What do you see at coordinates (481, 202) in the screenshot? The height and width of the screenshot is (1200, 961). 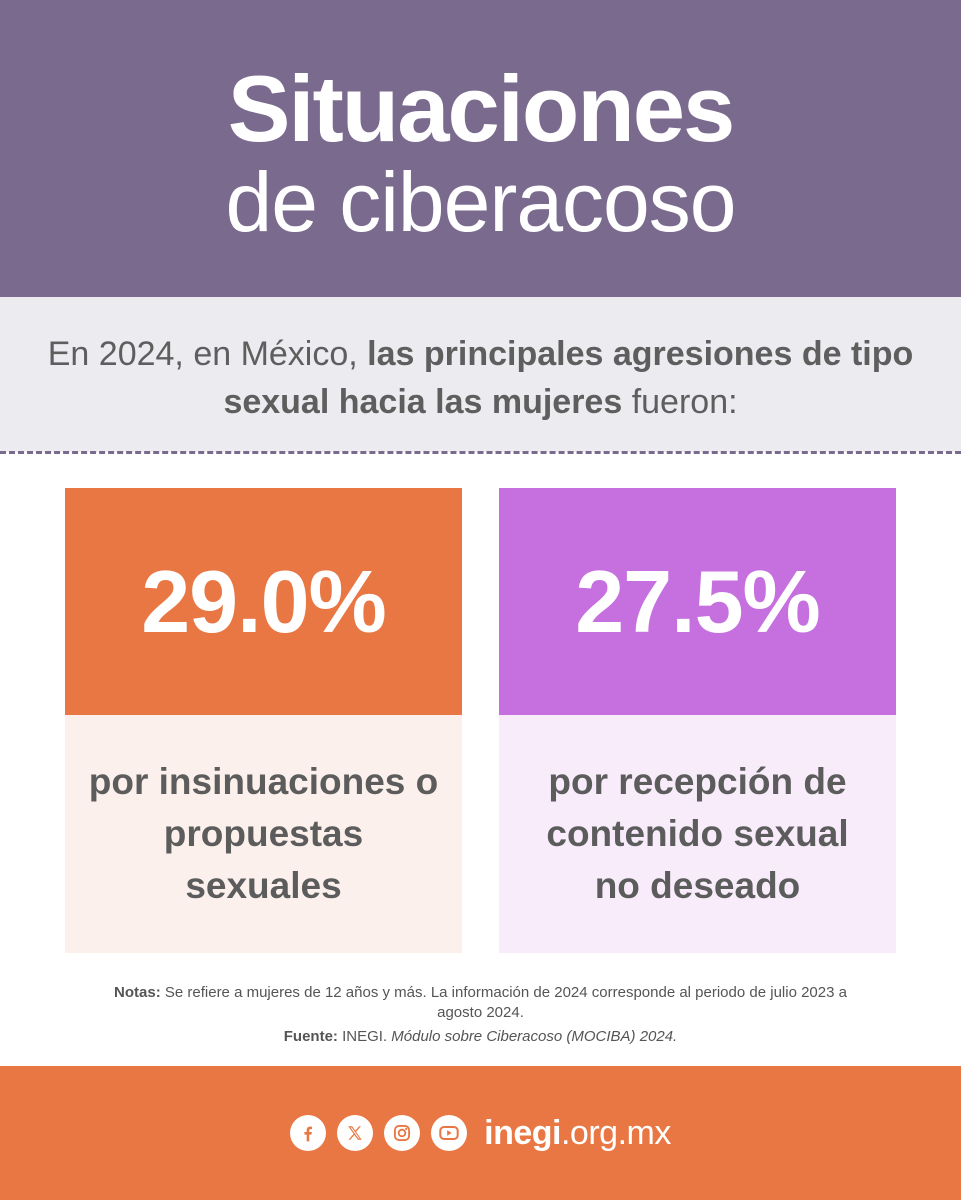 I see `page-subtitle: de ciberacoso` at bounding box center [481, 202].